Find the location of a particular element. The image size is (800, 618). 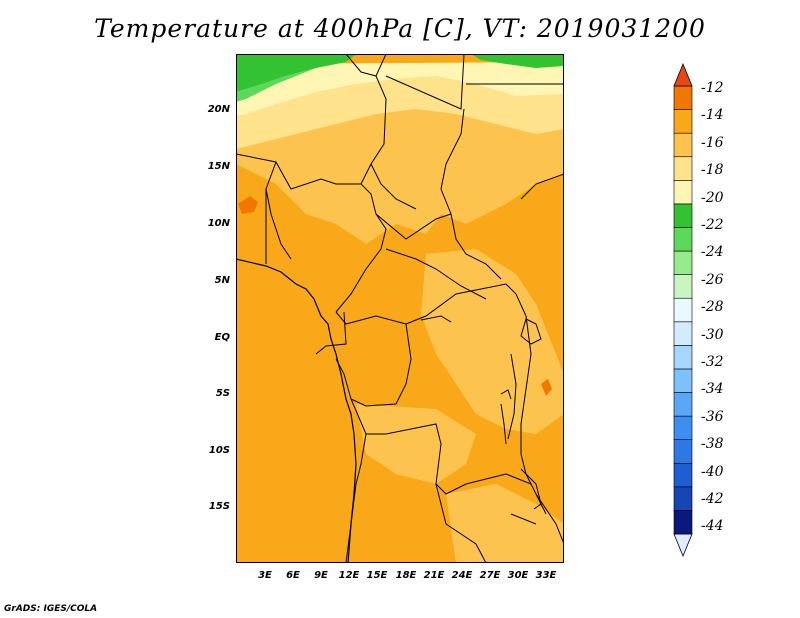

colorbar-label: -44 is located at coordinates (712, 526).